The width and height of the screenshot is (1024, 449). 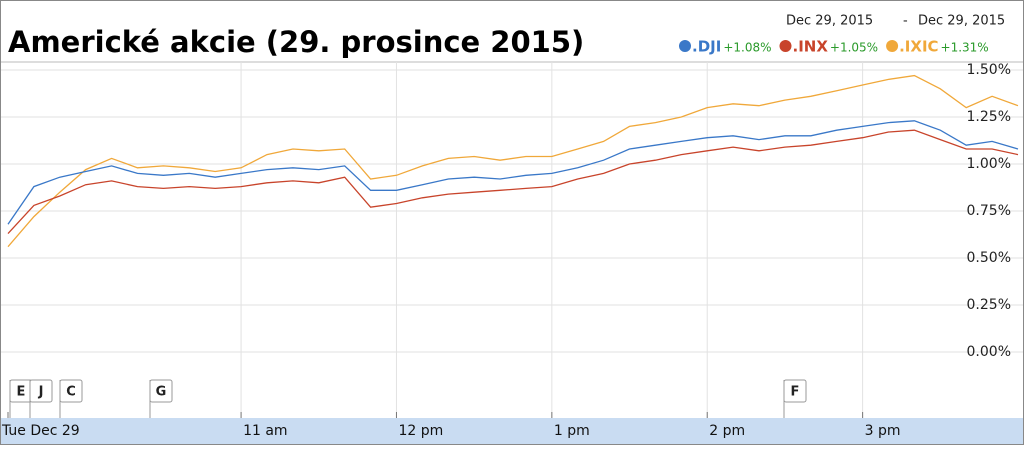 I want to click on legend-change: +1.08%, so click(x=747, y=48).